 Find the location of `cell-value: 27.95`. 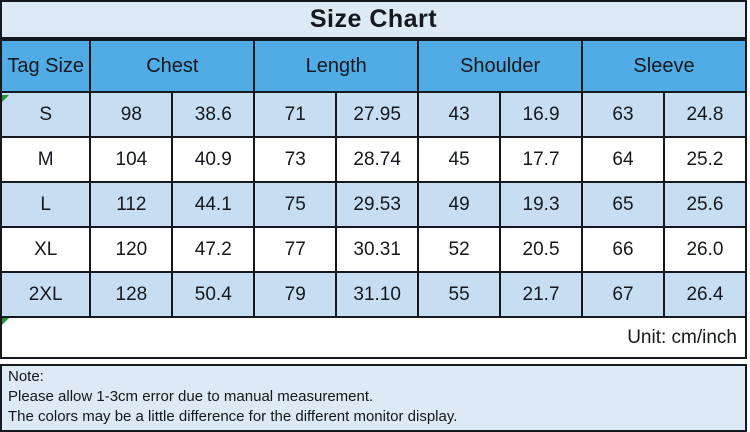

cell-value: 27.95 is located at coordinates (377, 114).